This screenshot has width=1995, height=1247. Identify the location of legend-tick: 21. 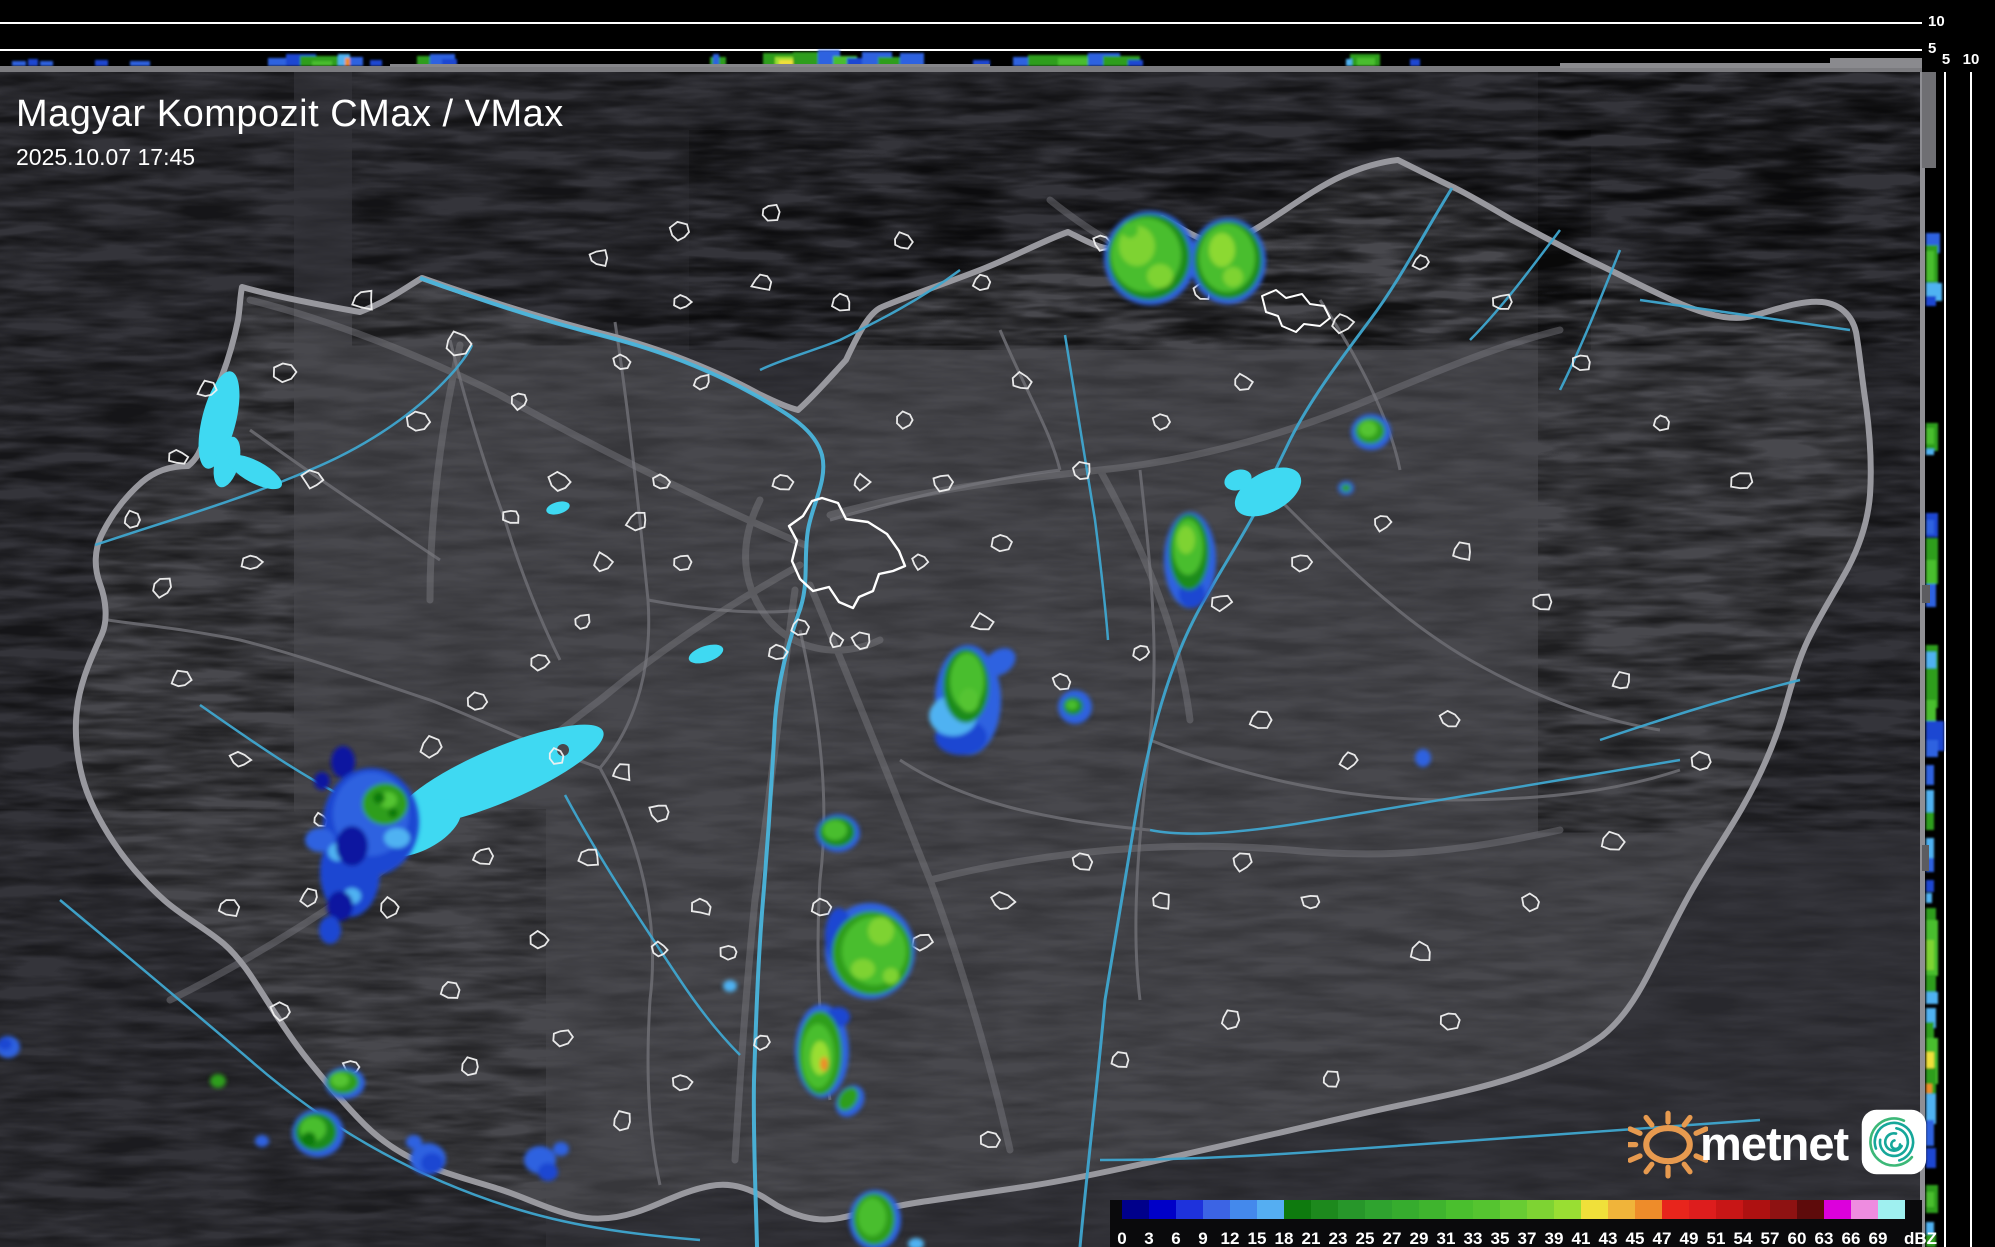
(1311, 1238).